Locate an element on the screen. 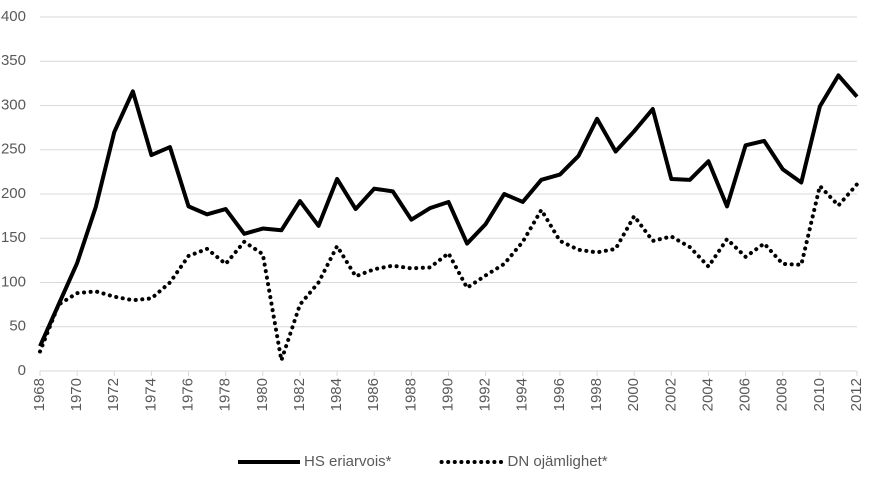  x-tick-label: 1992 is located at coordinates (485, 394).